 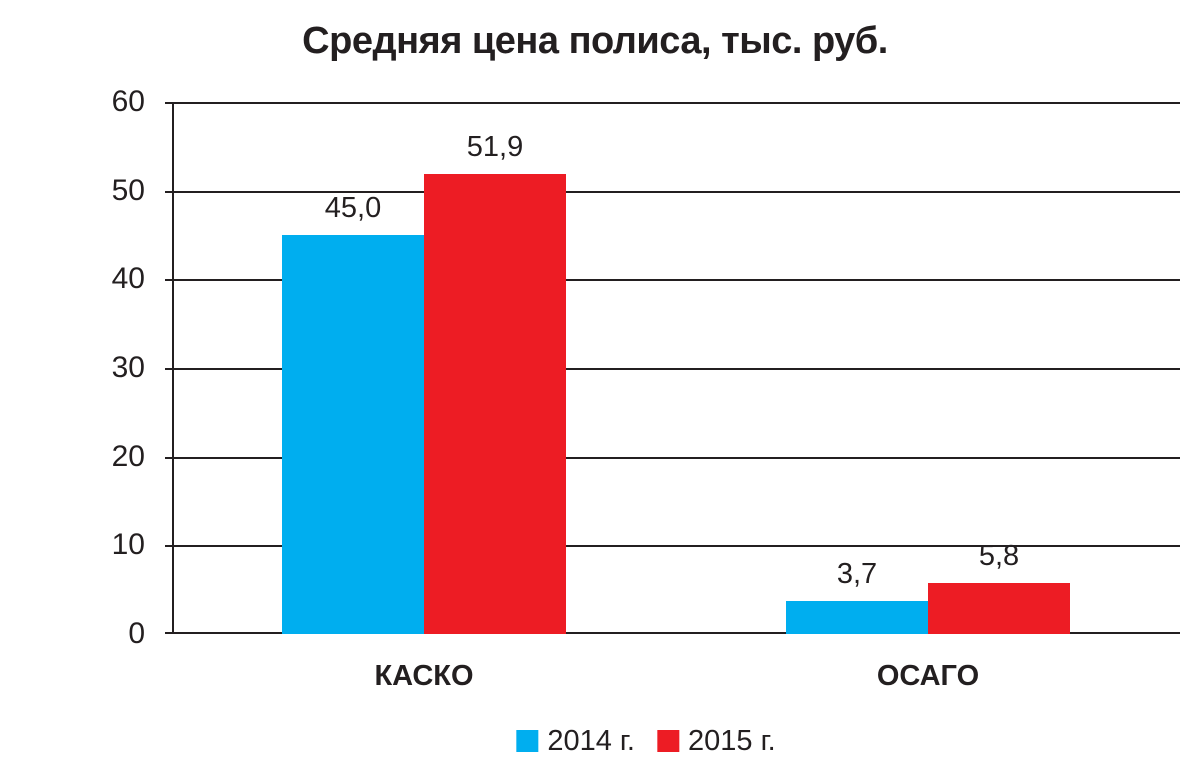 What do you see at coordinates (999, 608) in the screenshot?
I see `bar-ОСАГО-2015 г.` at bounding box center [999, 608].